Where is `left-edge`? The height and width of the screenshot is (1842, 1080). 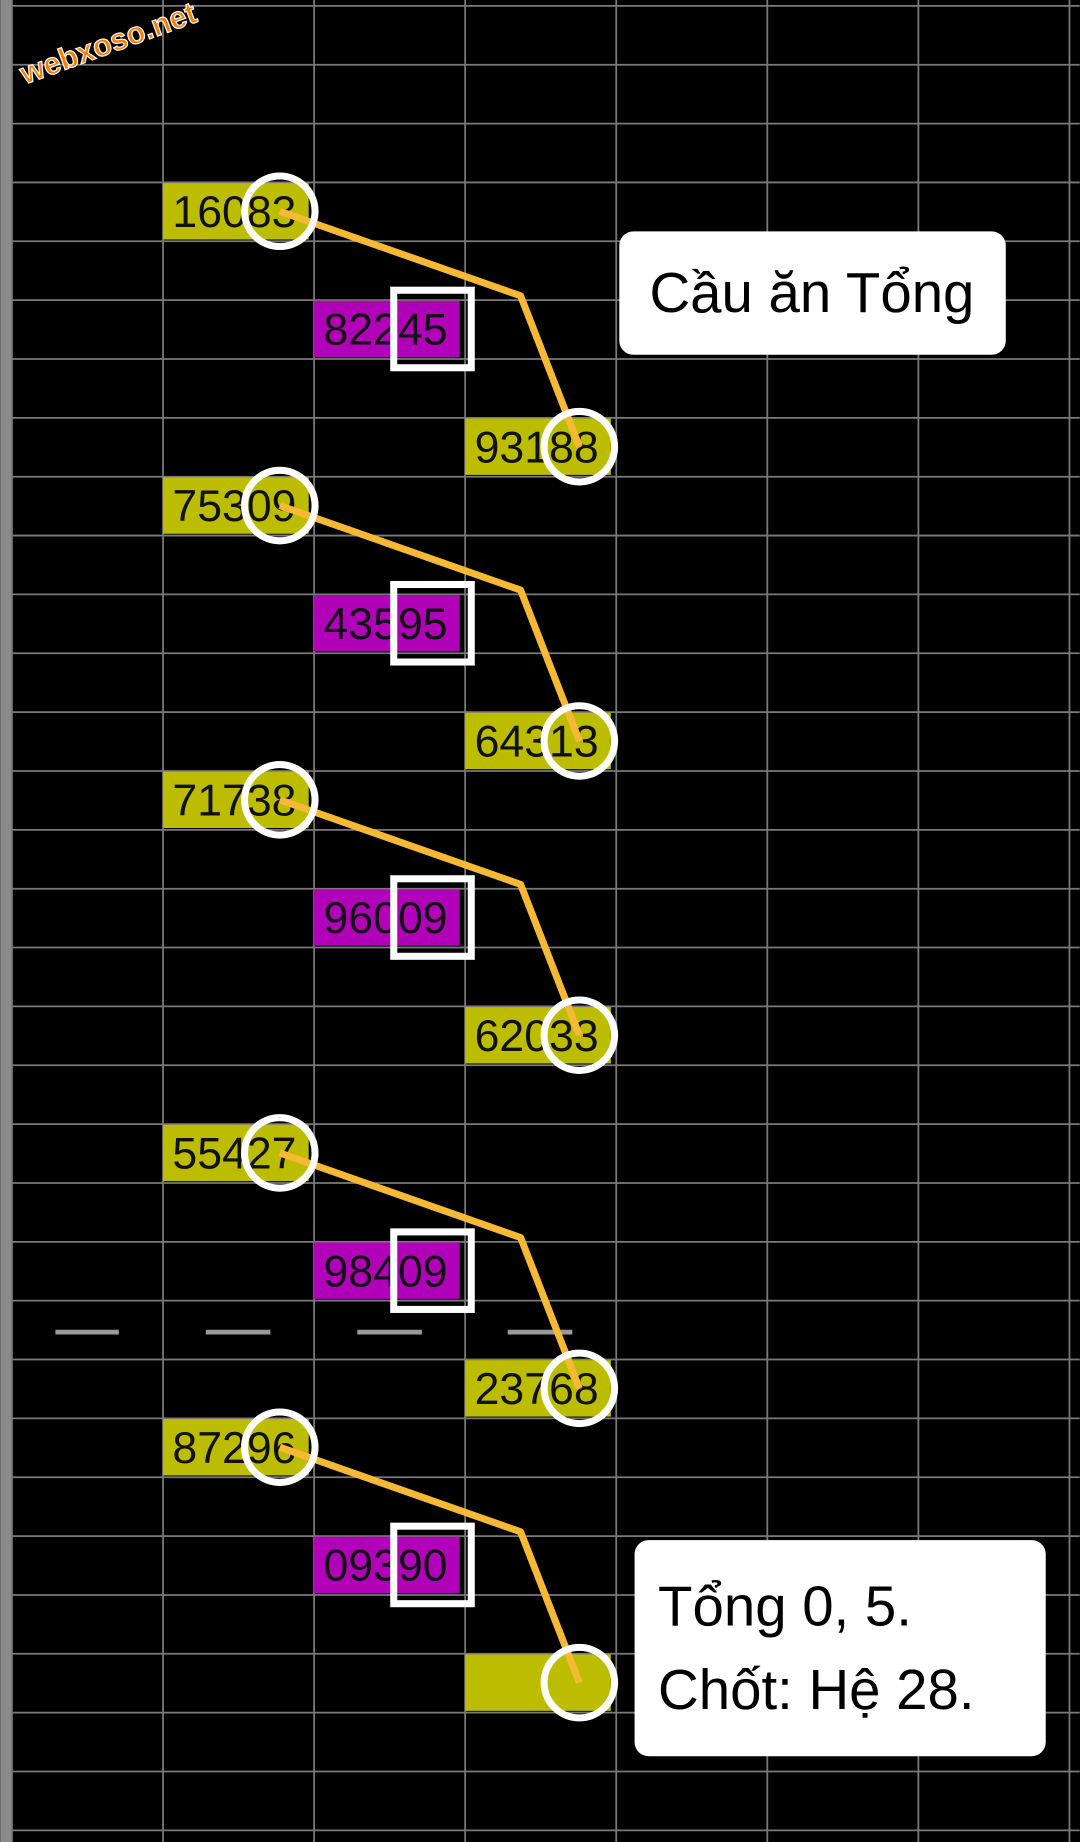
left-edge is located at coordinates (6, 921).